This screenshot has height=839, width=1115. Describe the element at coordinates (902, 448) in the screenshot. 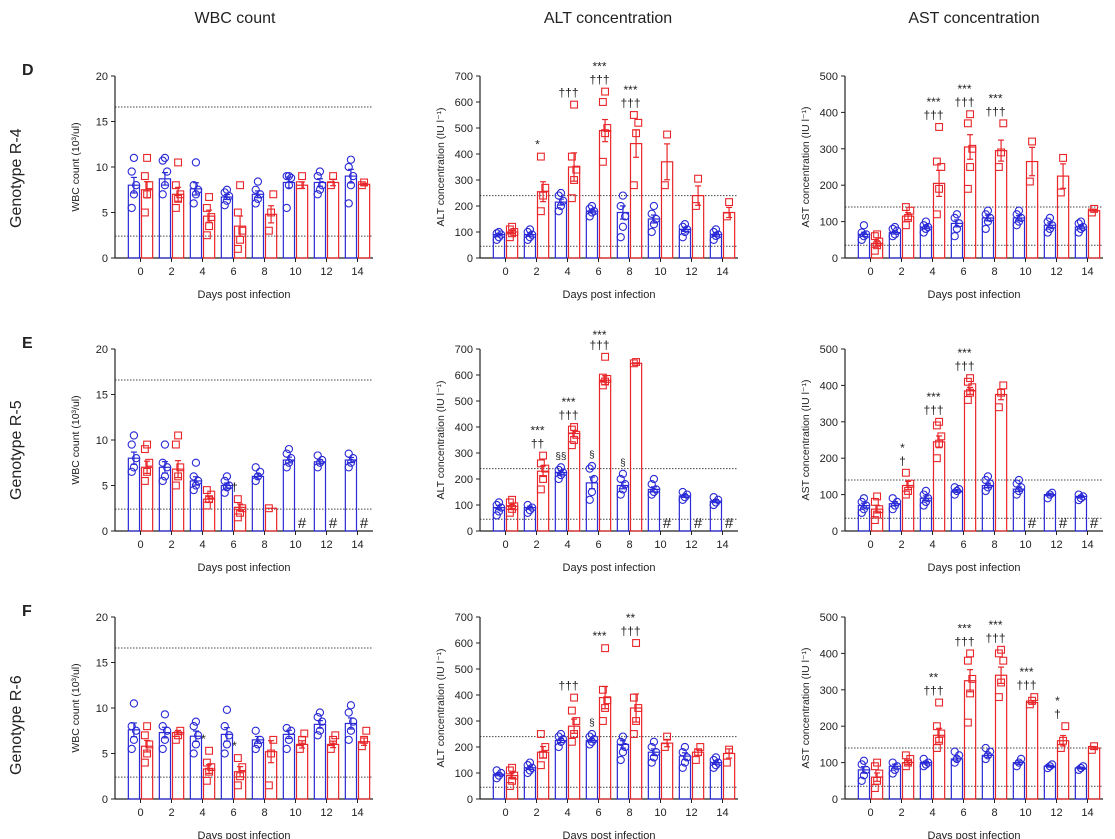

I see `significance-mark: *` at that location.